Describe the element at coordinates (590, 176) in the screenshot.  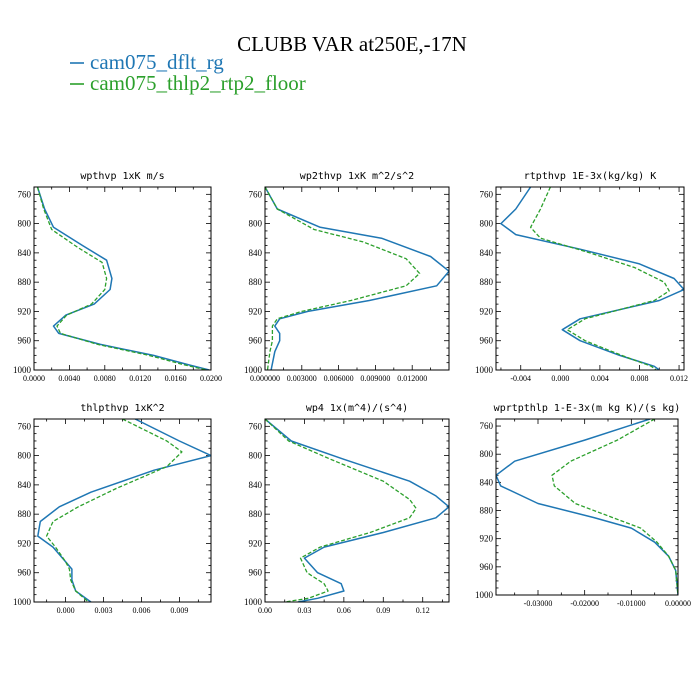
I see `panel-title: rtpthvp 1E-3x(kg/kg) K` at that location.